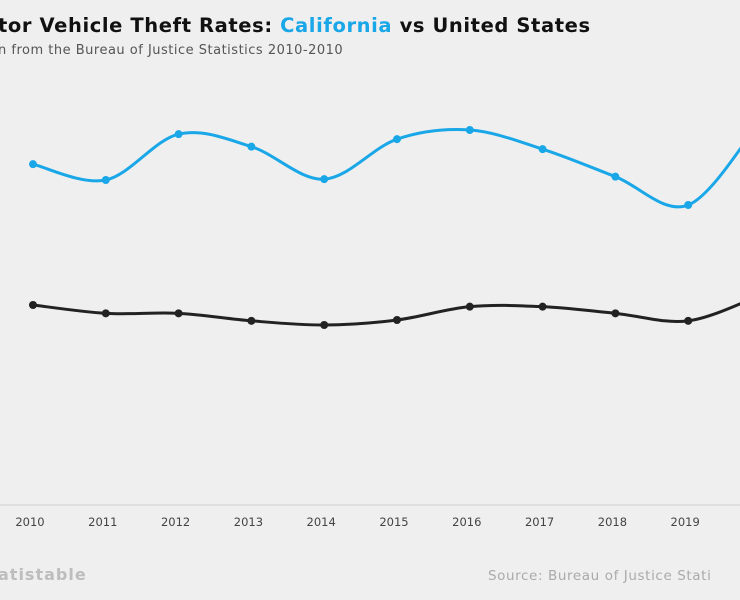 This screenshot has width=740, height=600. I want to click on california-line, so click(386, 168).